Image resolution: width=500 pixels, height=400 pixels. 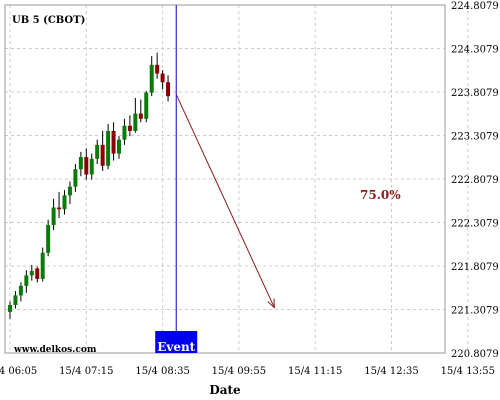 What do you see at coordinates (162, 371) in the screenshot?
I see `x-tick-label: 15/4 08:35` at bounding box center [162, 371].